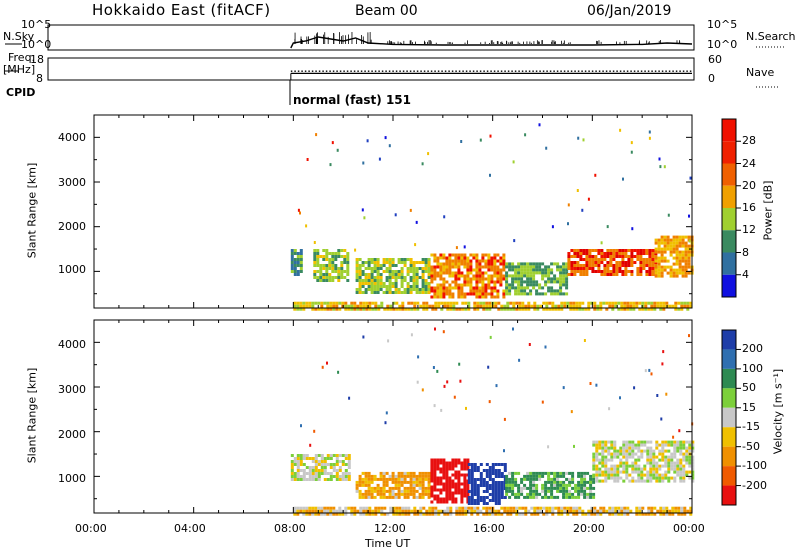  What do you see at coordinates (386, 11) in the screenshot?
I see `beam-label: Beam 00` at bounding box center [386, 11].